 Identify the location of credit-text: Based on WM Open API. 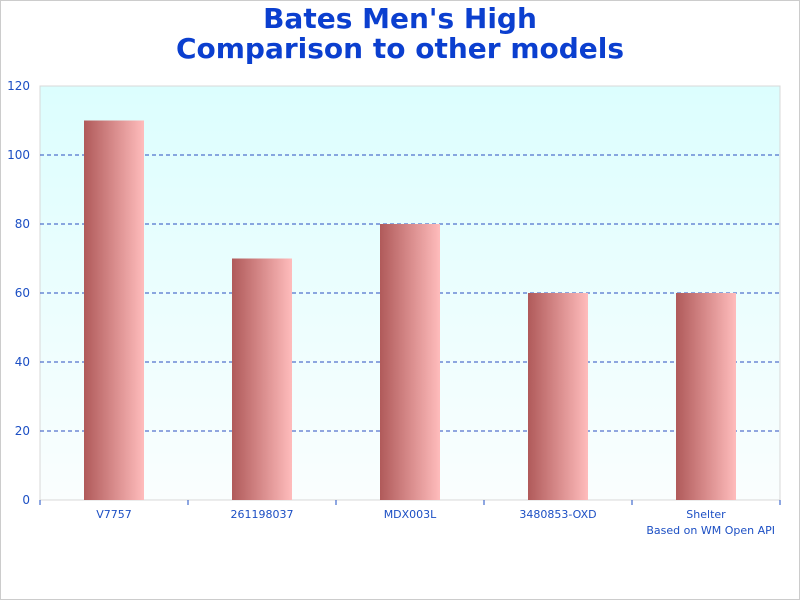
(710, 530).